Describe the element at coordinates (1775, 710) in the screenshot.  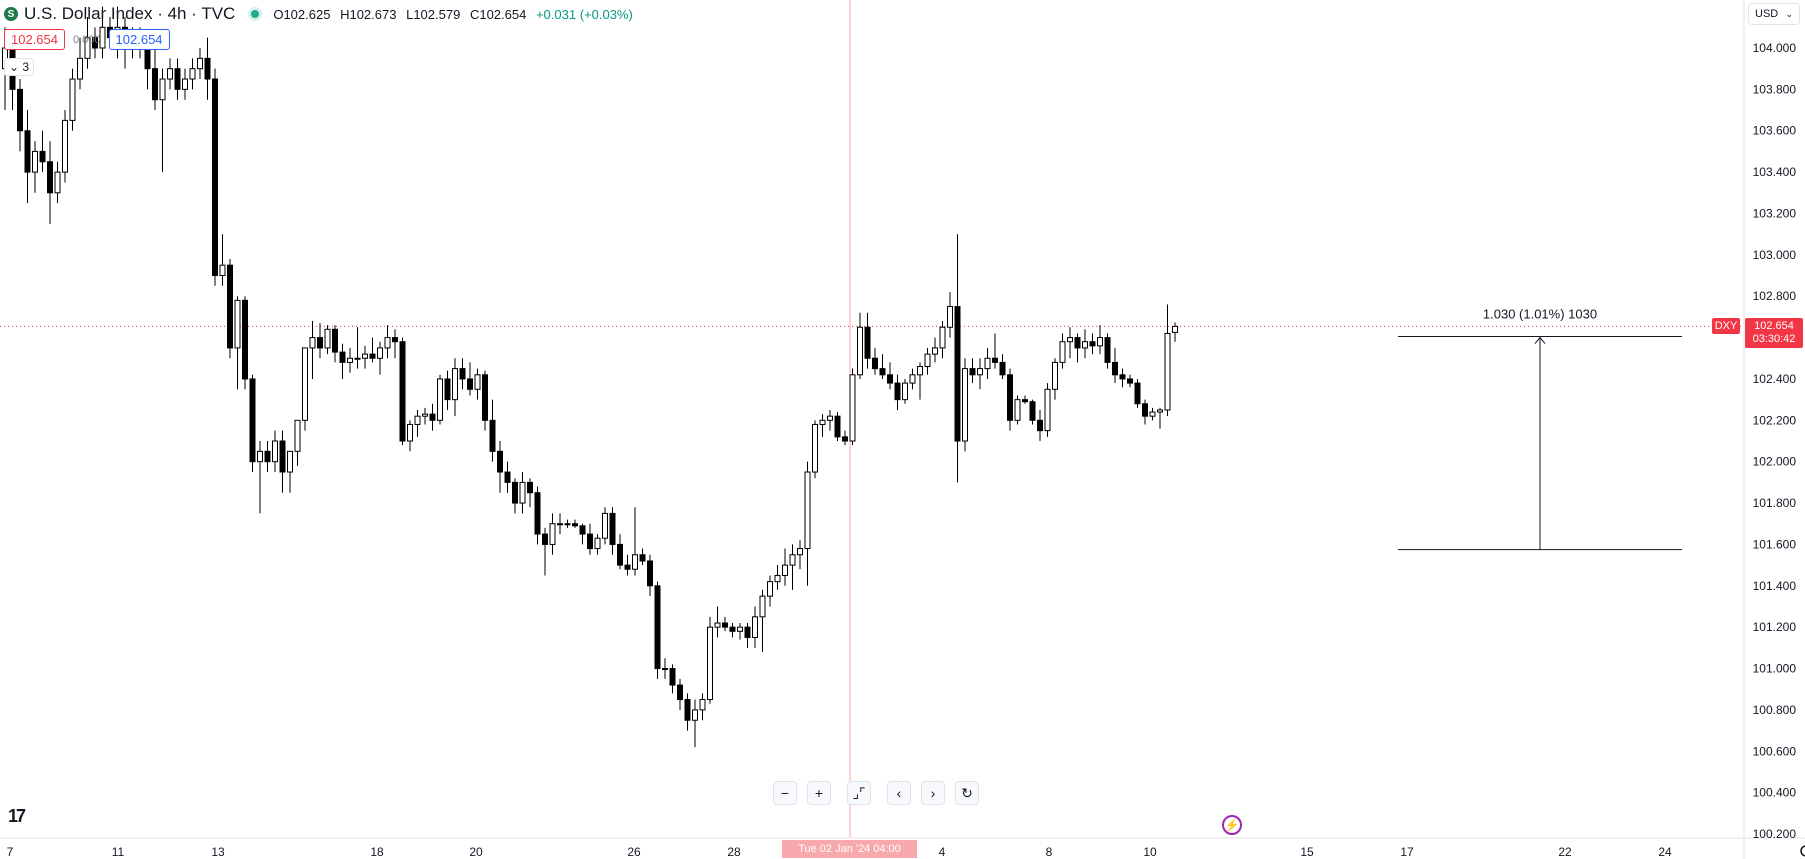
I see `y-tick-label: 100.800` at that location.